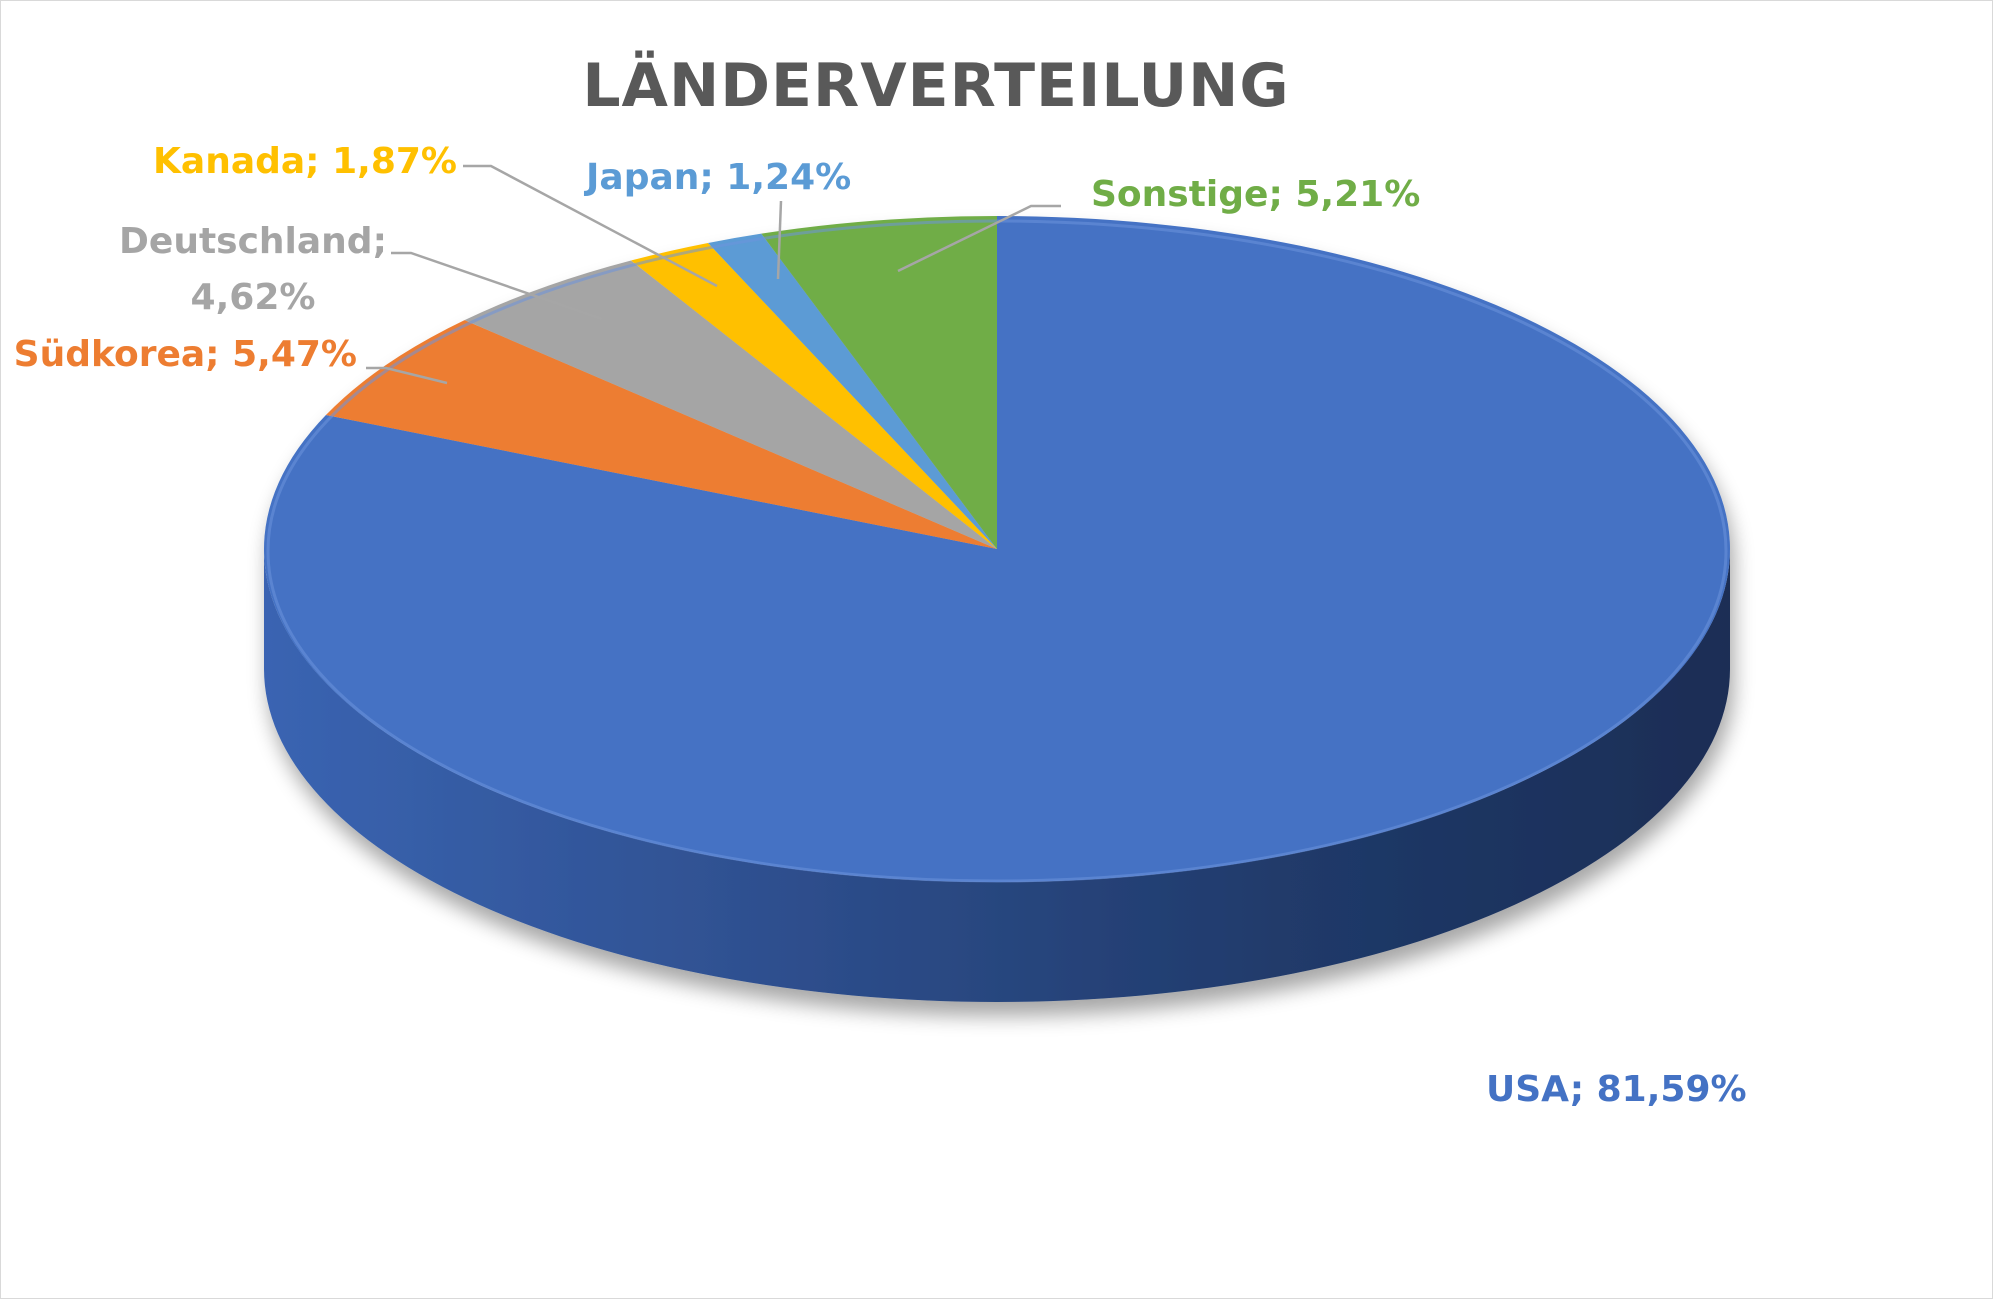  I want to click on pie-slice-deutschland, so click(730, 404).